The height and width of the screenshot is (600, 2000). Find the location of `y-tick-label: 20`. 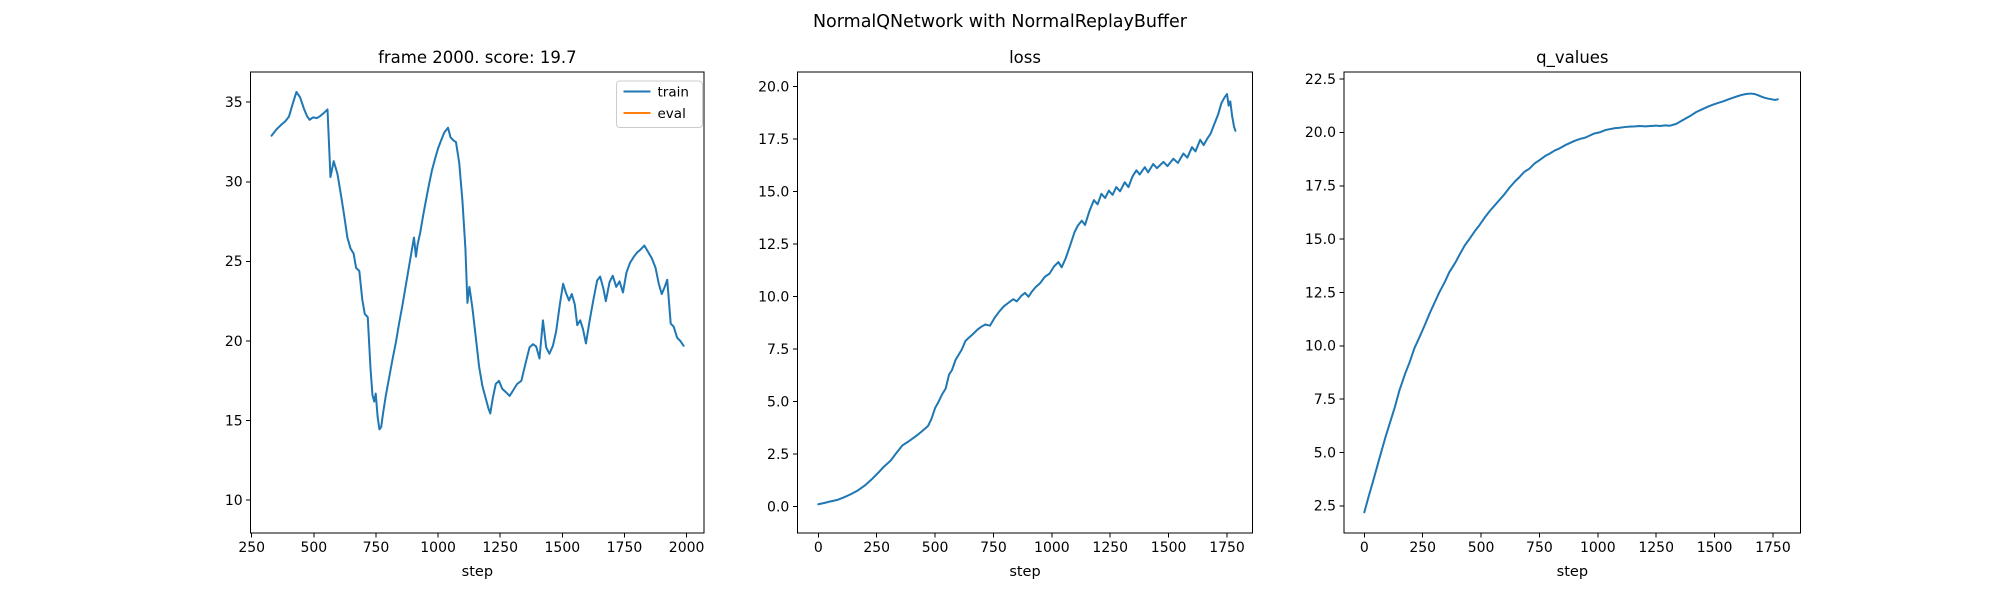

y-tick-label: 20 is located at coordinates (234, 342).